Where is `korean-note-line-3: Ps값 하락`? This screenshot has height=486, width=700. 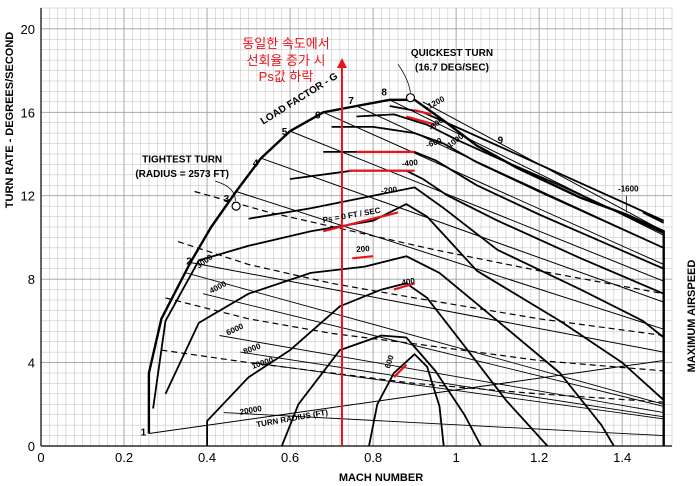
korean-note-line-3: Ps값 하락 is located at coordinates (286, 76).